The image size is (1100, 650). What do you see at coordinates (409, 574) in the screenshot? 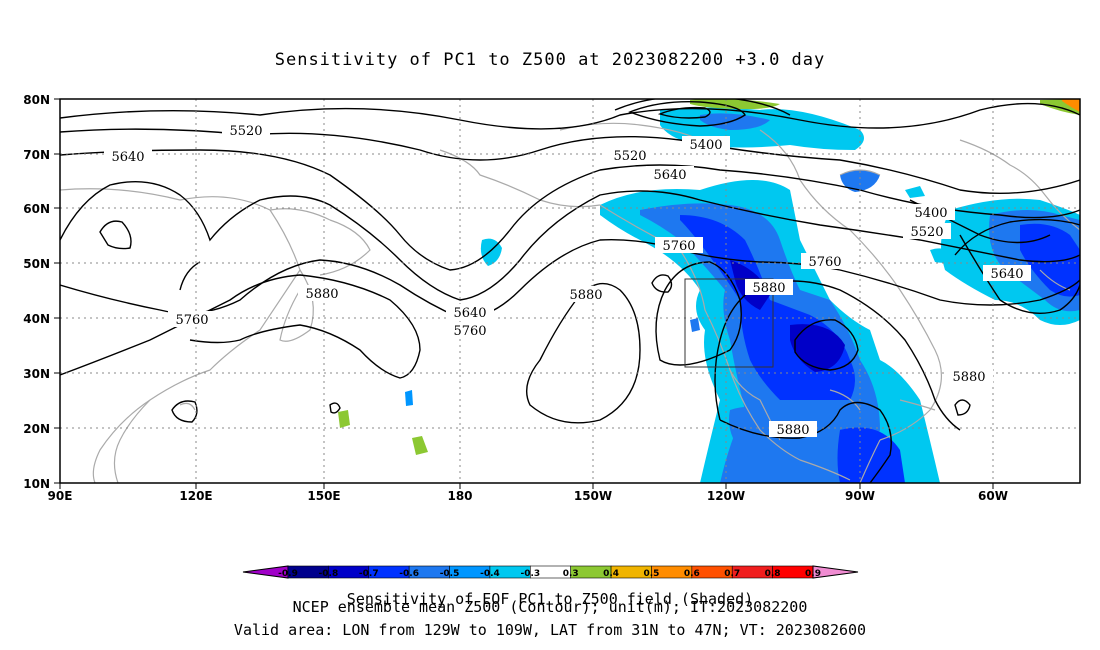
I see `colorbar-tick-label: -0.6` at bounding box center [409, 574].